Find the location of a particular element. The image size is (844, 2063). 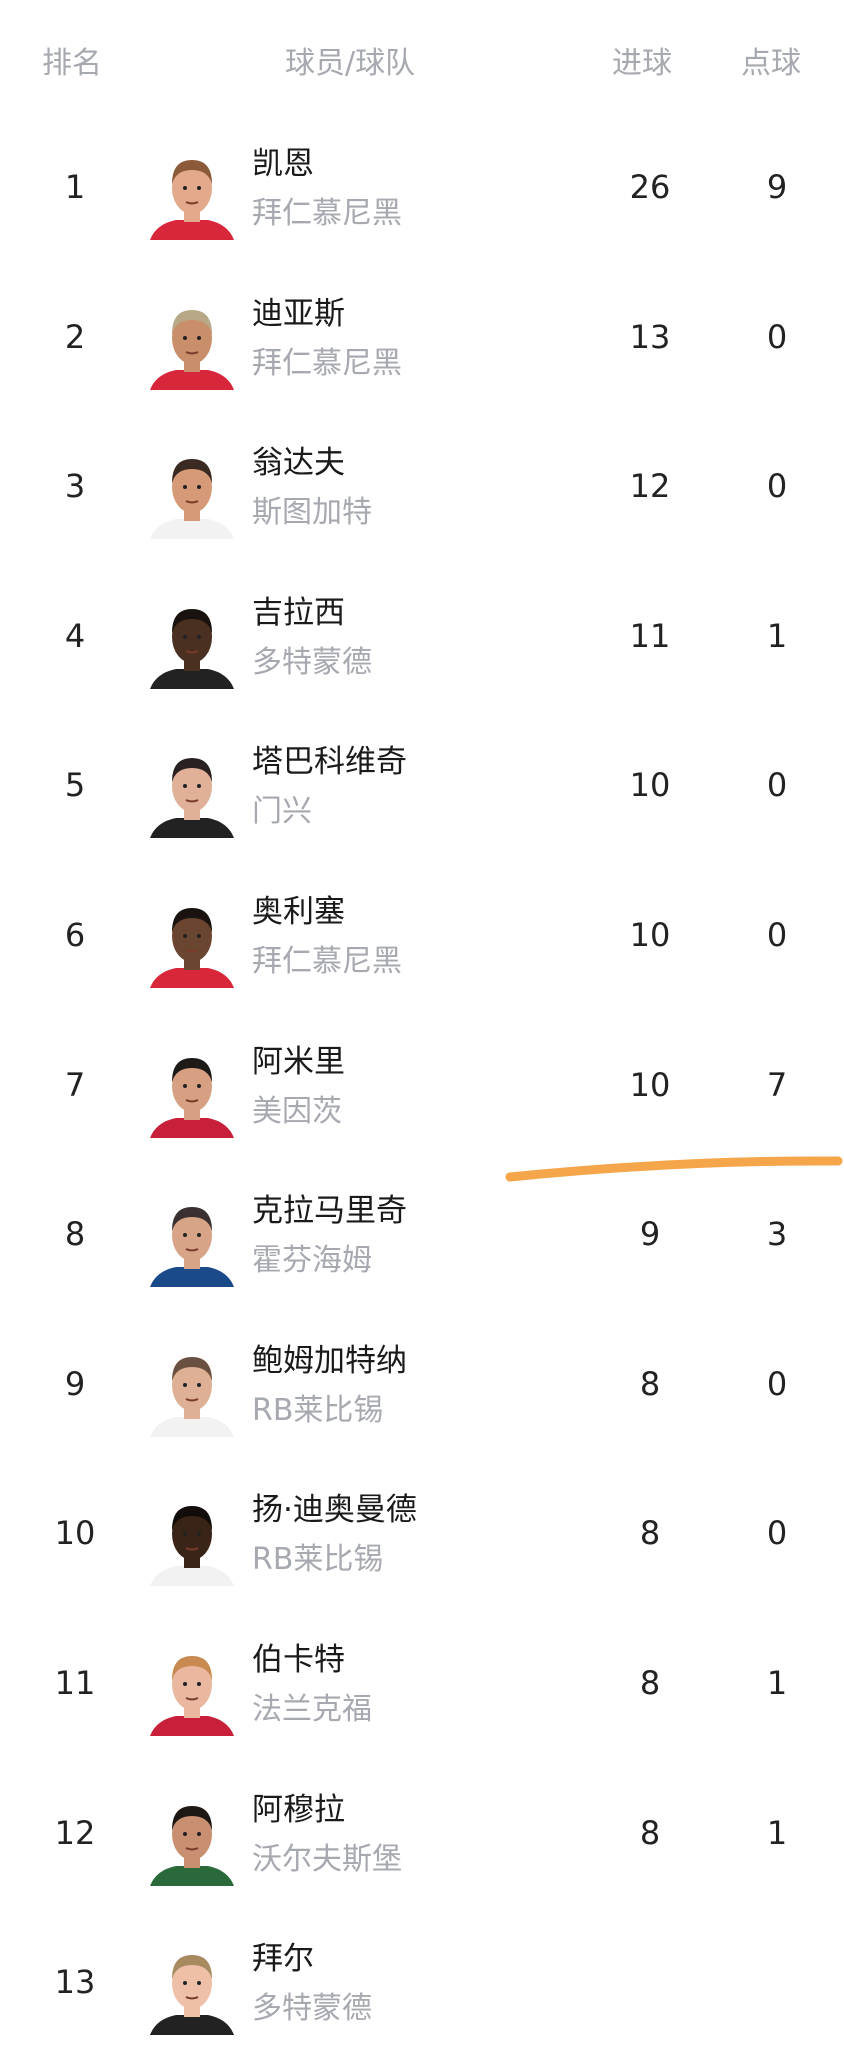

player-name: 拜尔 is located at coordinates (283, 1959).